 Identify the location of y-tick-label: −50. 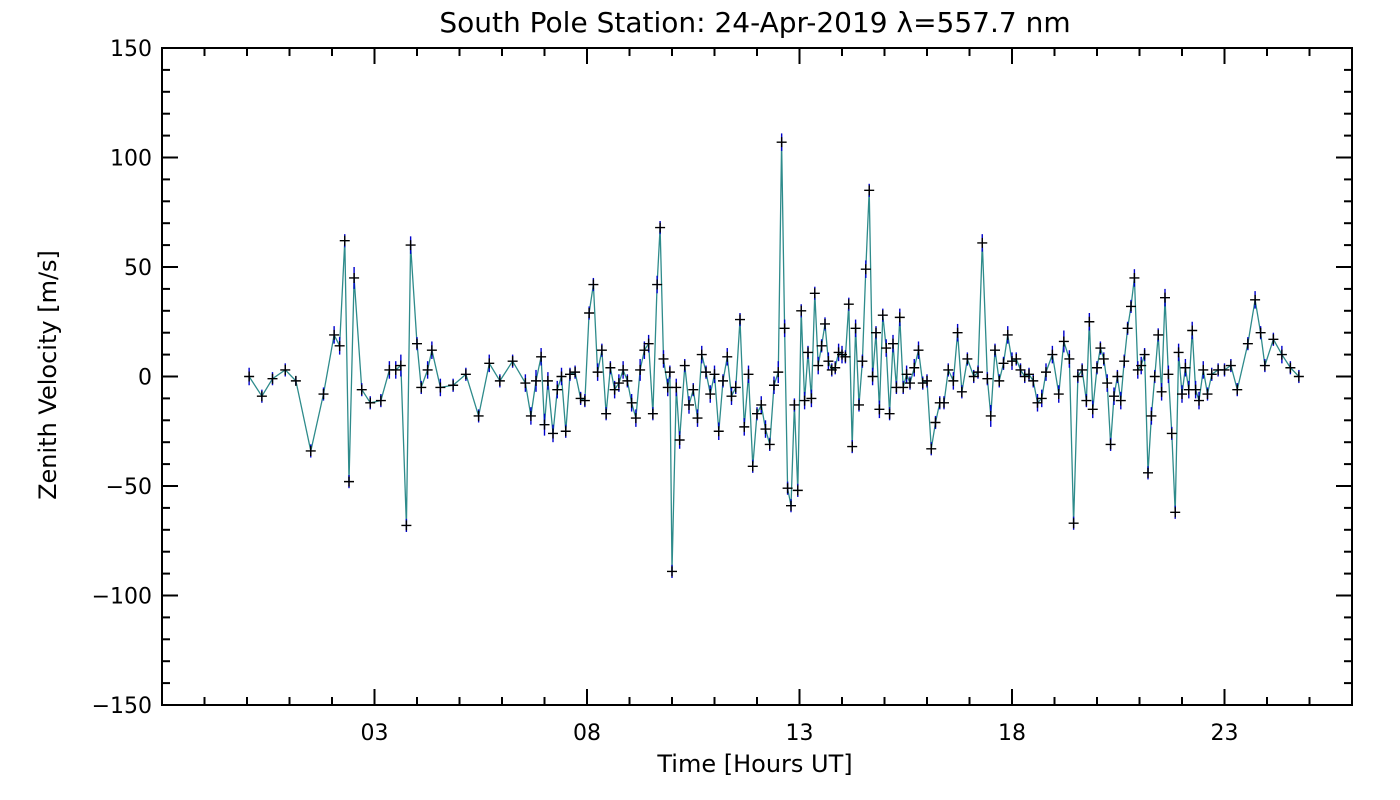
(129, 487).